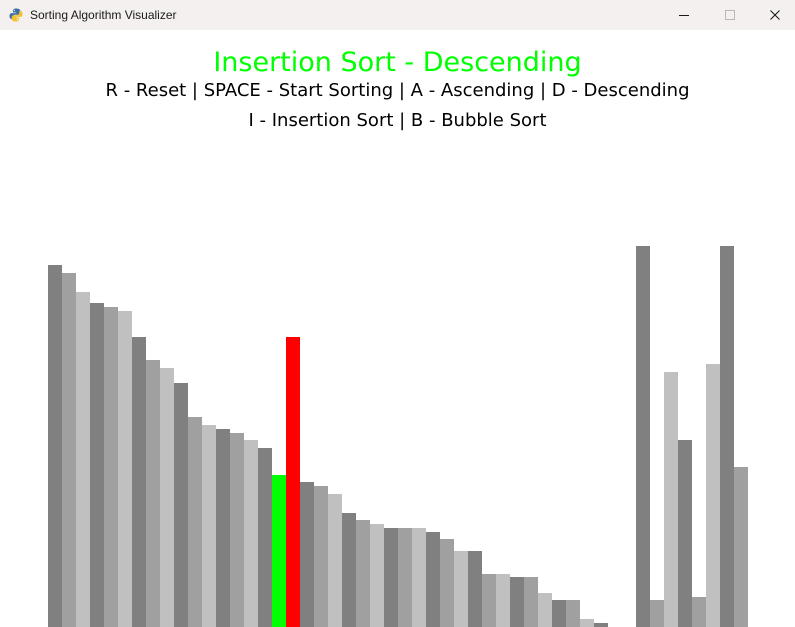  I want to click on close-button, so click(773, 15).